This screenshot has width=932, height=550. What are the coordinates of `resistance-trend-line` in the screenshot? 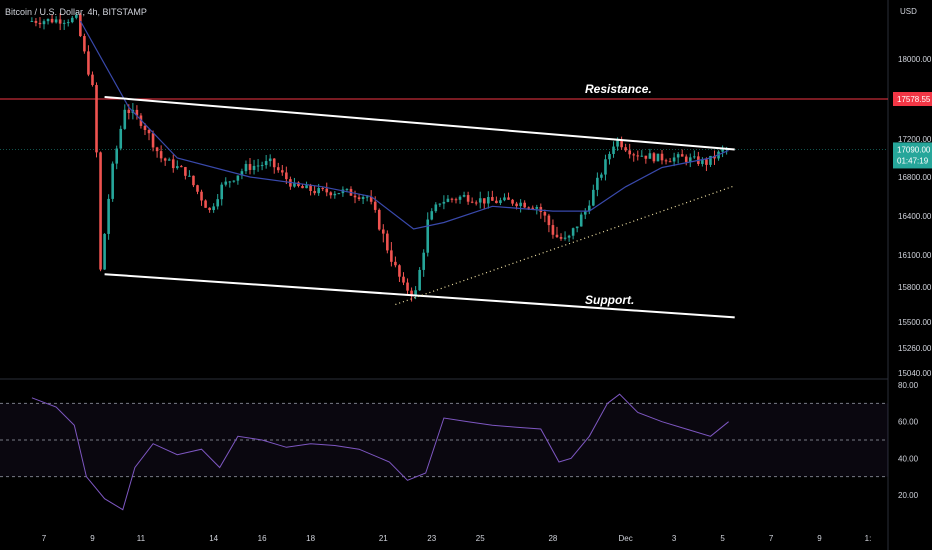 It's located at (419, 123).